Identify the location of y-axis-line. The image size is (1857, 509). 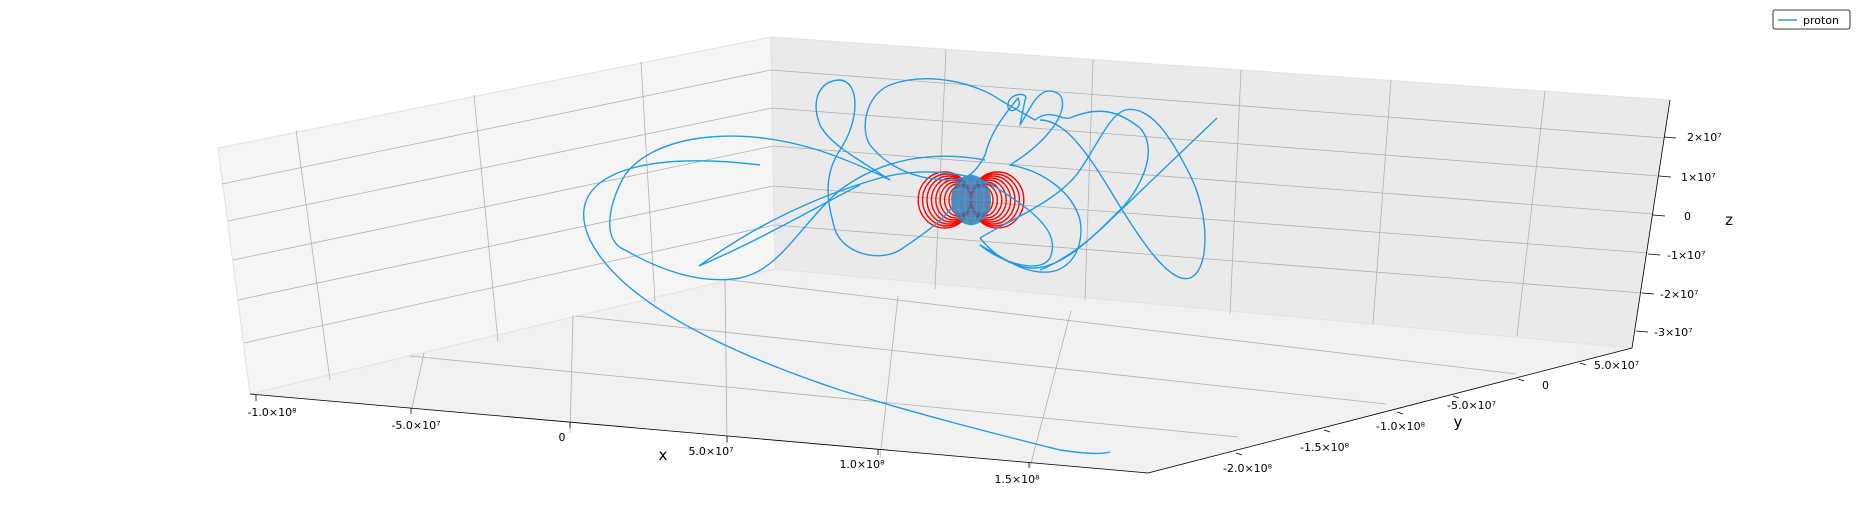
(1390, 410).